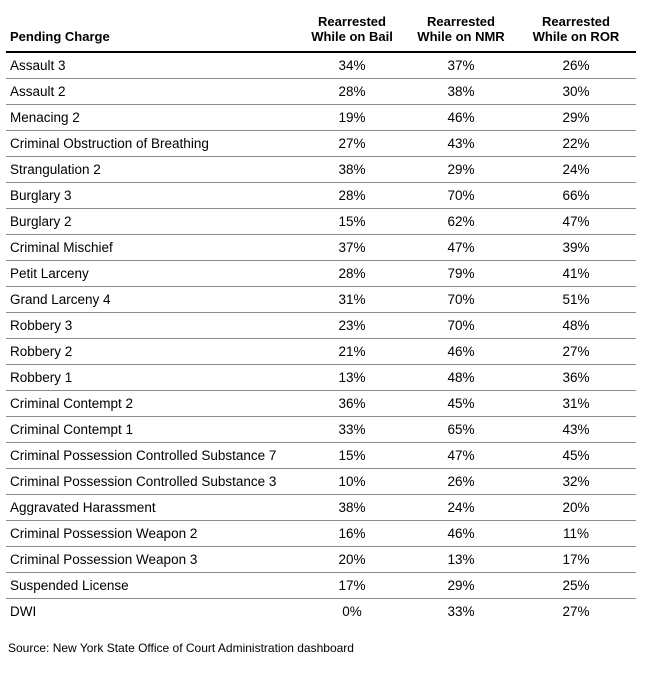 The width and height of the screenshot is (645, 673). What do you see at coordinates (576, 533) in the screenshot?
I see `ror-rate-cell: 11%` at bounding box center [576, 533].